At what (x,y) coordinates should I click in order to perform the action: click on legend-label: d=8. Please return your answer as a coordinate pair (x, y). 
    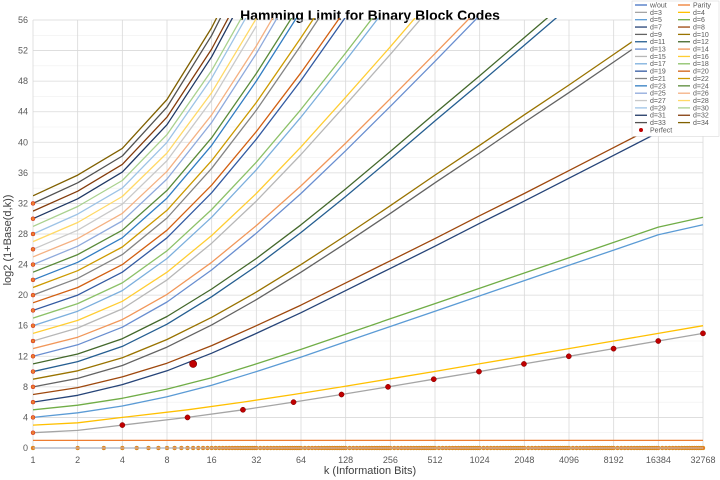
    Looking at the image, I should click on (699, 27).